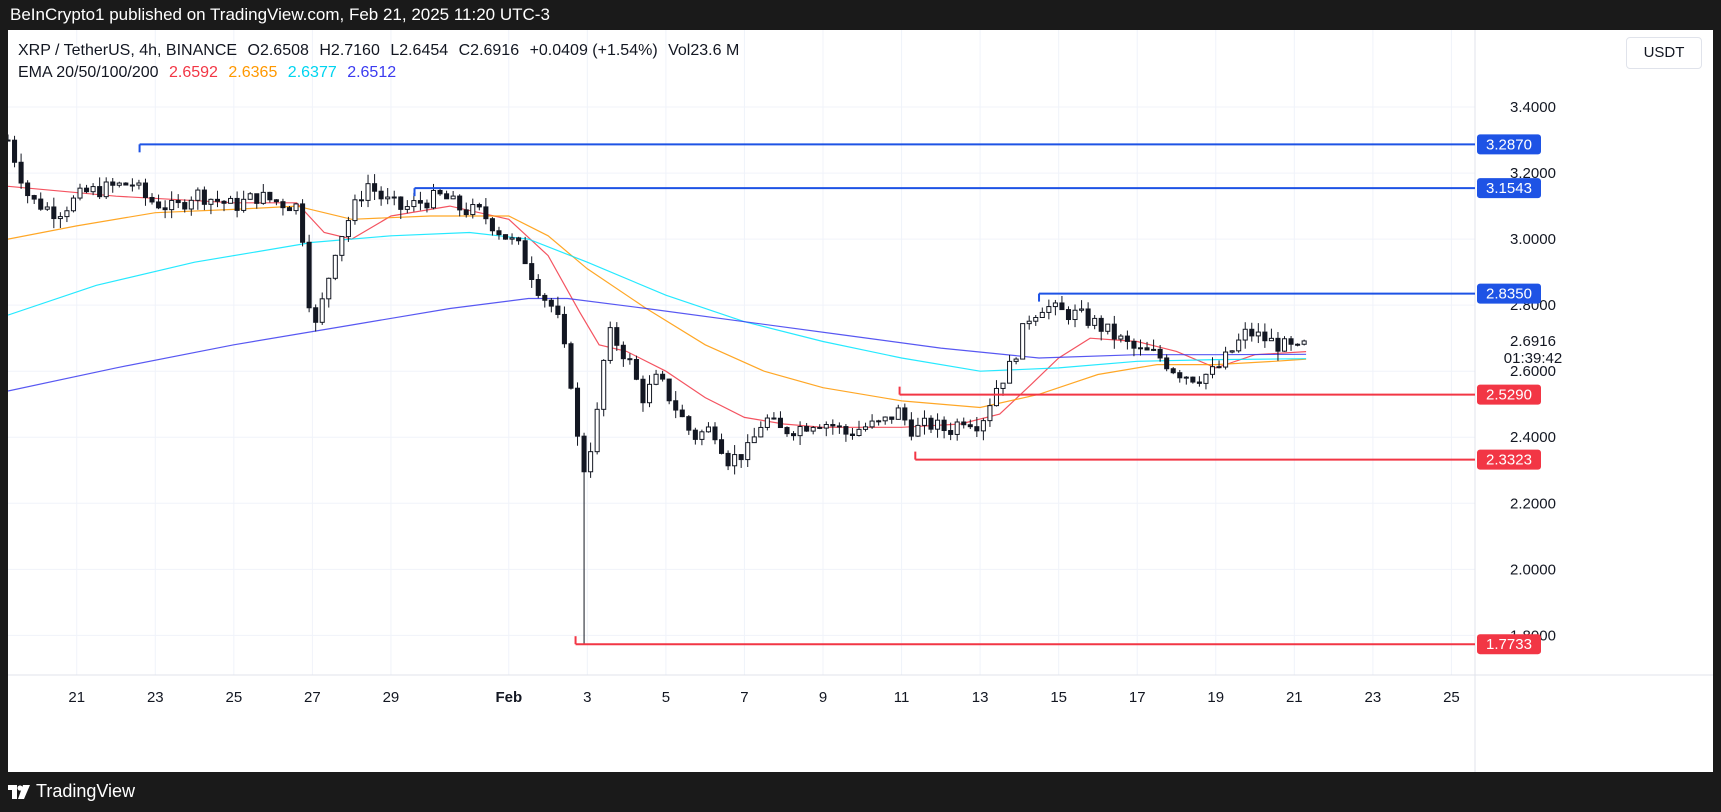 This screenshot has width=1721, height=812. What do you see at coordinates (312, 697) in the screenshot?
I see `x-tick-label: 27` at bounding box center [312, 697].